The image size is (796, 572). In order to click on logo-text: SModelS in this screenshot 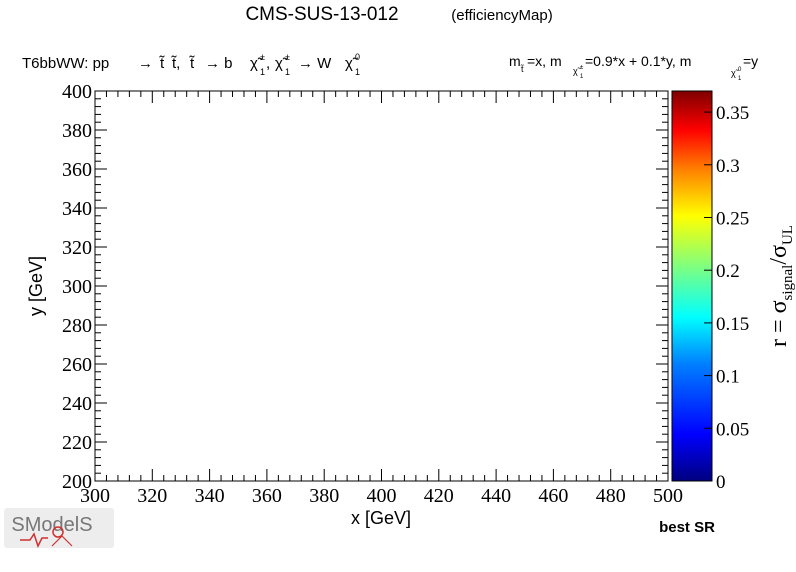, I will do `click(51, 525)`.